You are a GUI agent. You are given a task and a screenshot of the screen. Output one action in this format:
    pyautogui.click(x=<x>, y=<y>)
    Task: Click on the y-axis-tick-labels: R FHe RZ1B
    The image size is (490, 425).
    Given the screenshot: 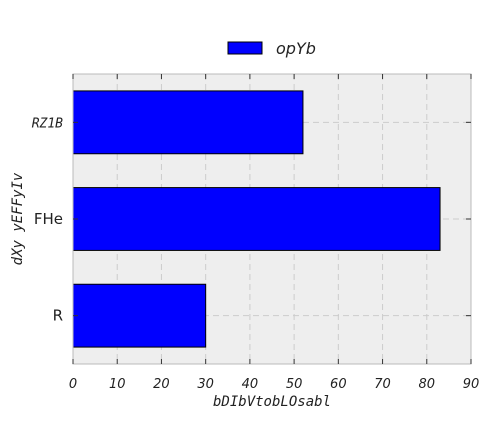 What is the action you would take?
    pyautogui.click(x=47, y=220)
    